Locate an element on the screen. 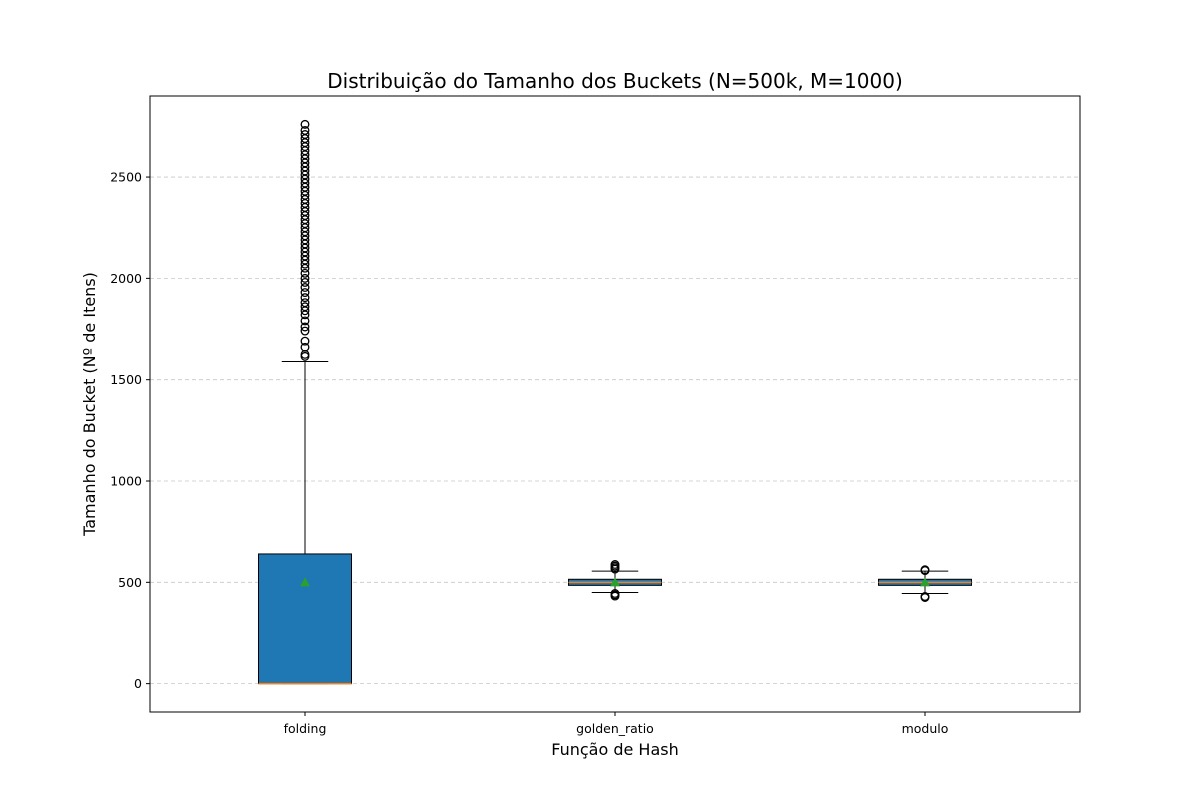 The image size is (1200, 800). box-modulo is located at coordinates (925, 583).